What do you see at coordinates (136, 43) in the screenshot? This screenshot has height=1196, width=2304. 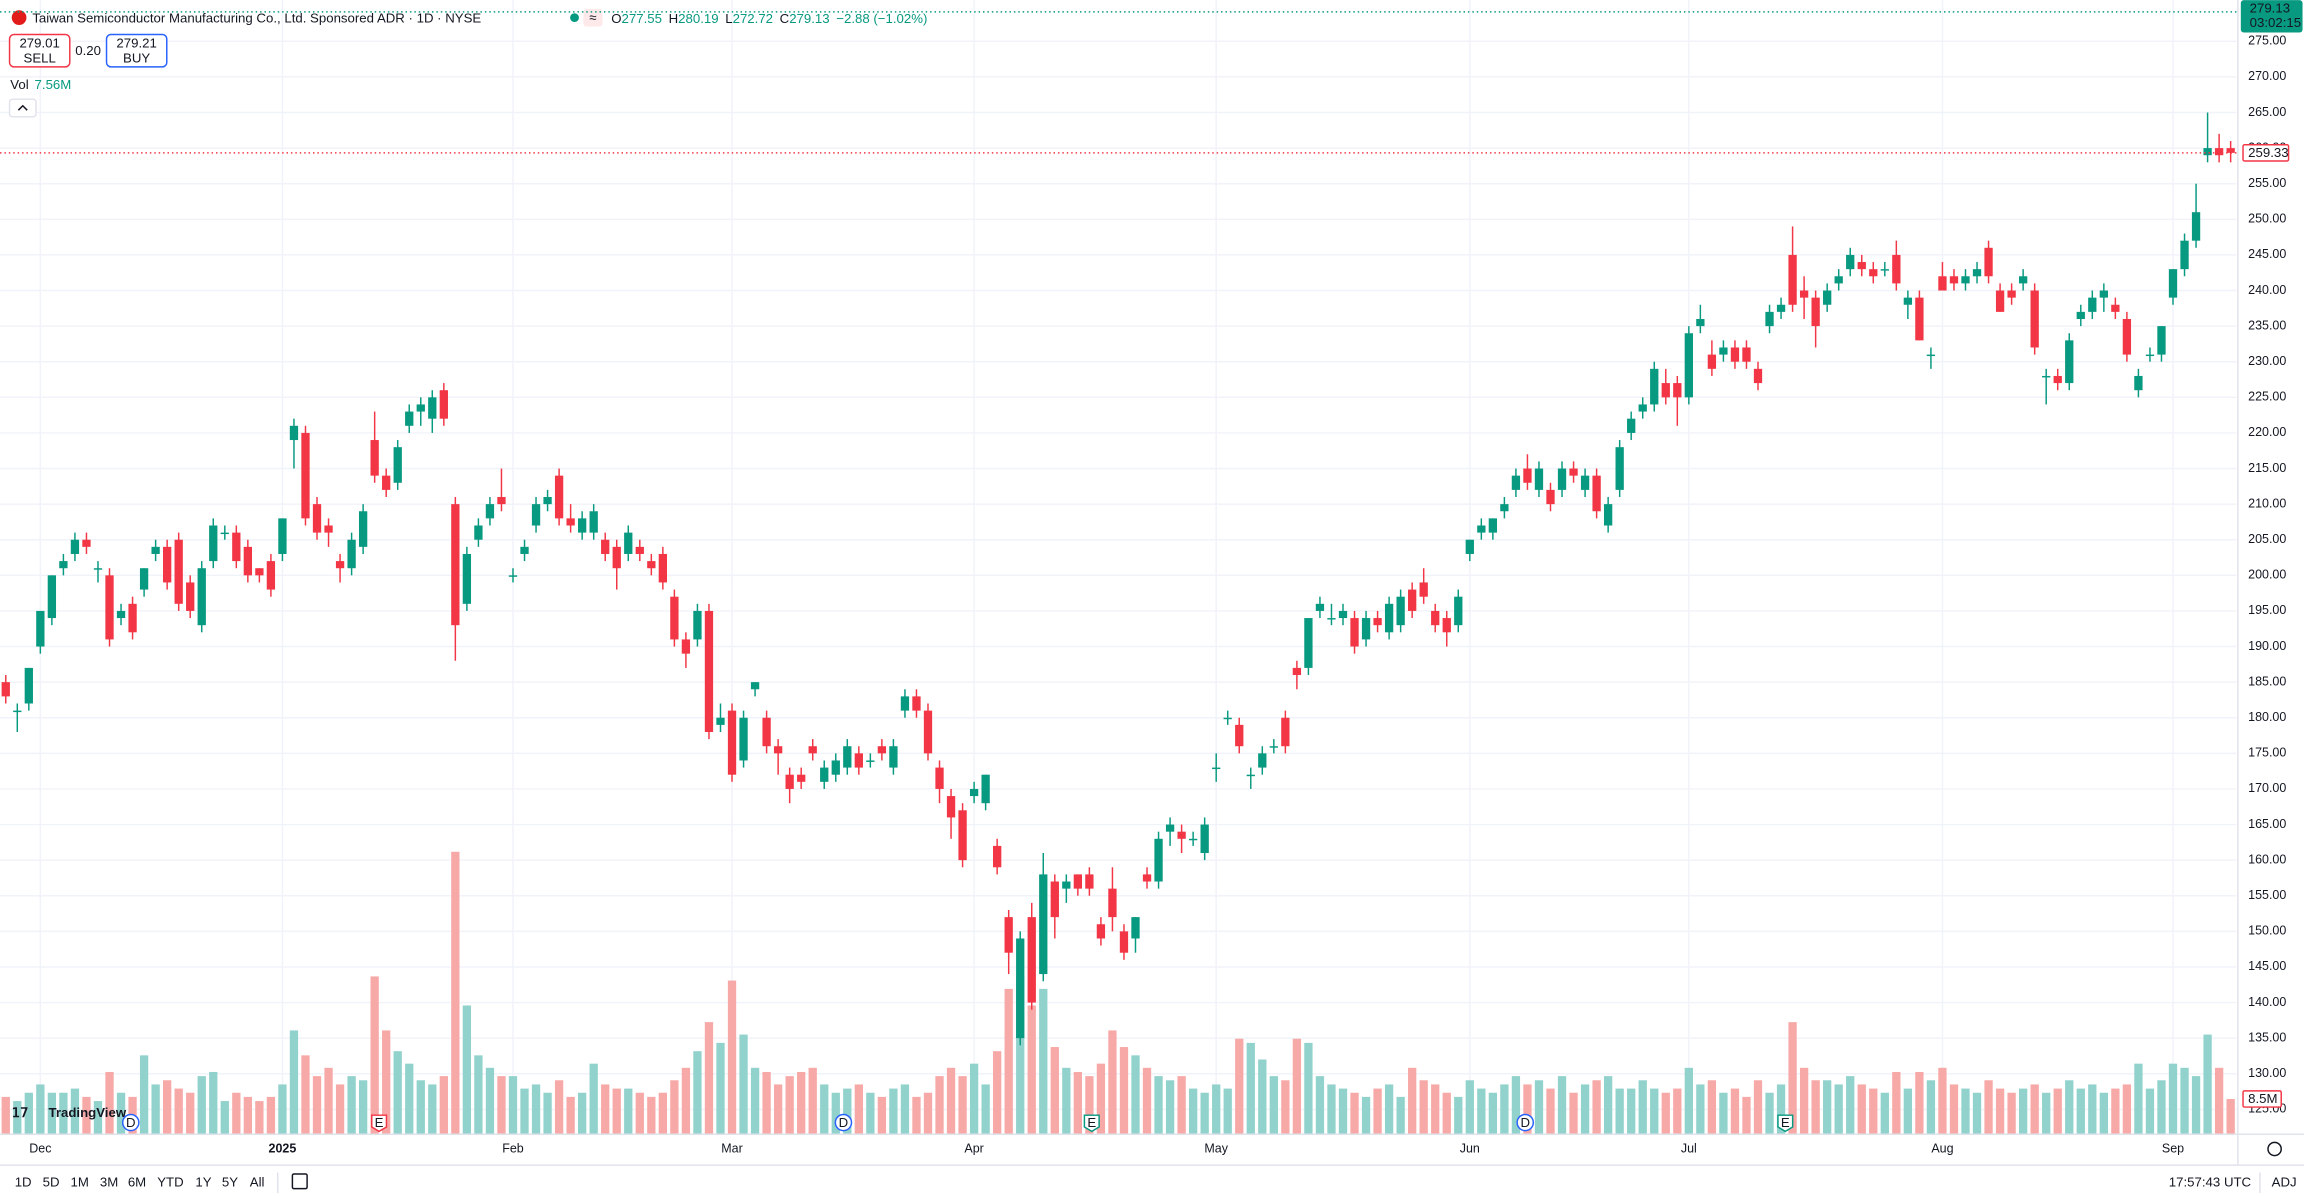 I see `buy-price: 279.21` at bounding box center [136, 43].